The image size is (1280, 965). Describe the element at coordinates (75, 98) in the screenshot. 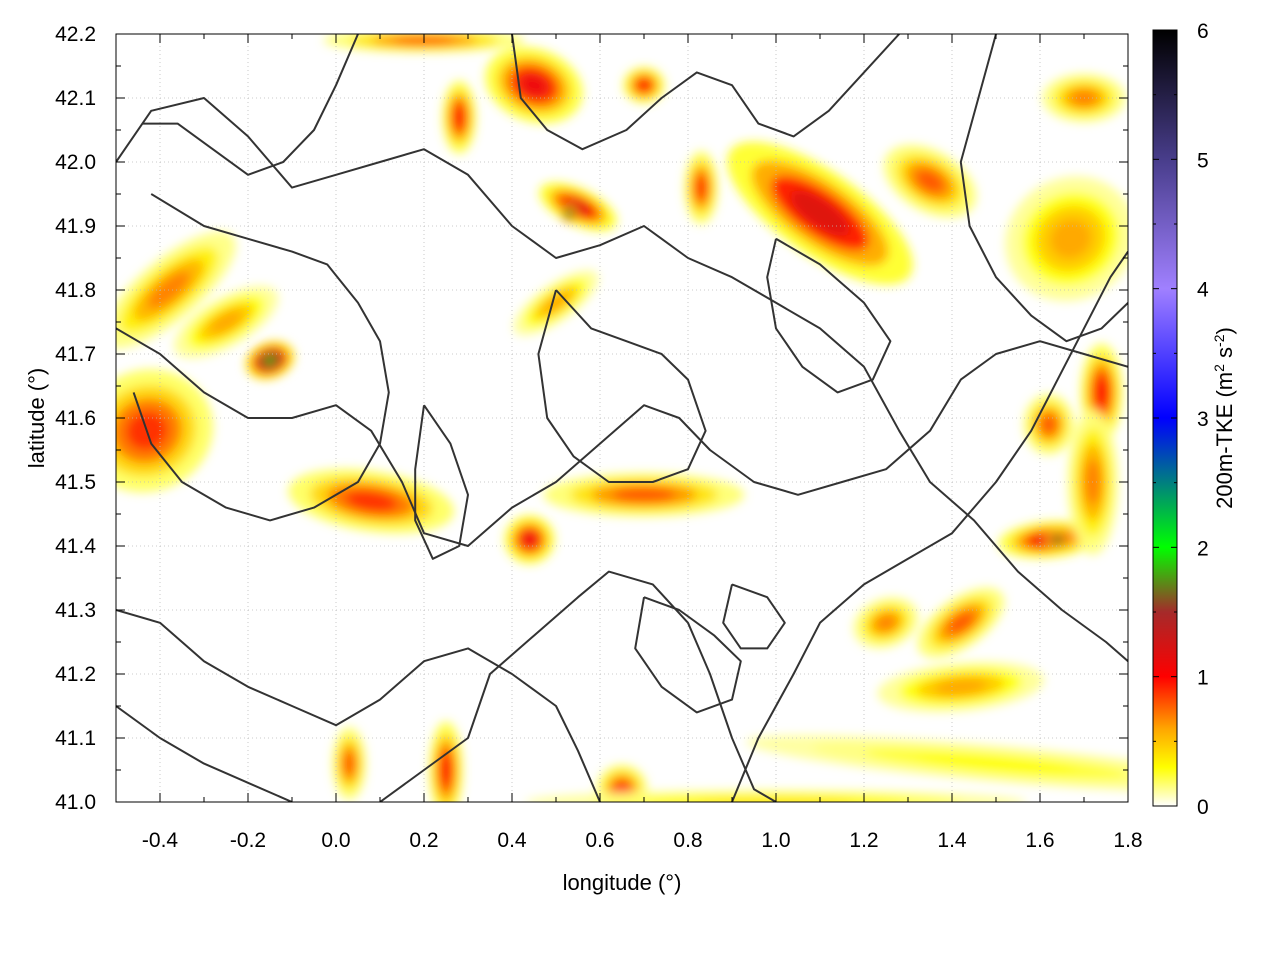

I see `y-tick-label: 42.1` at that location.